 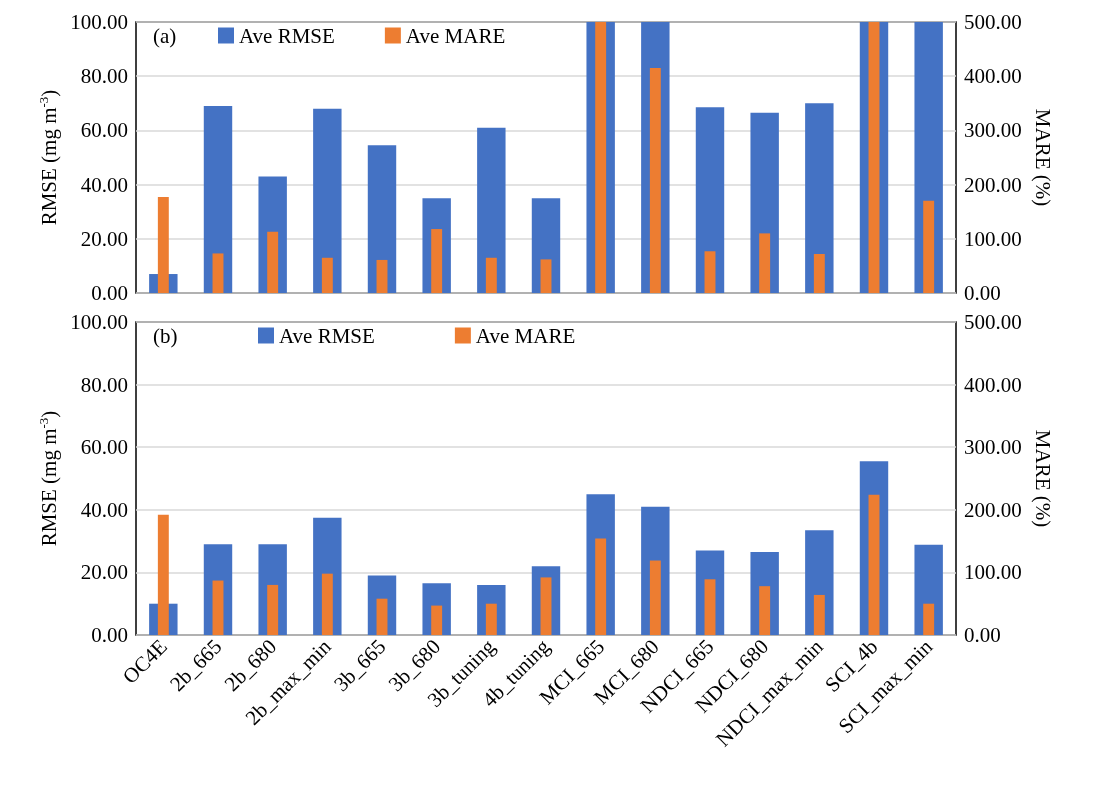 What do you see at coordinates (109, 293) in the screenshot?
I see `y-tick-label: 0.00` at bounding box center [109, 293].